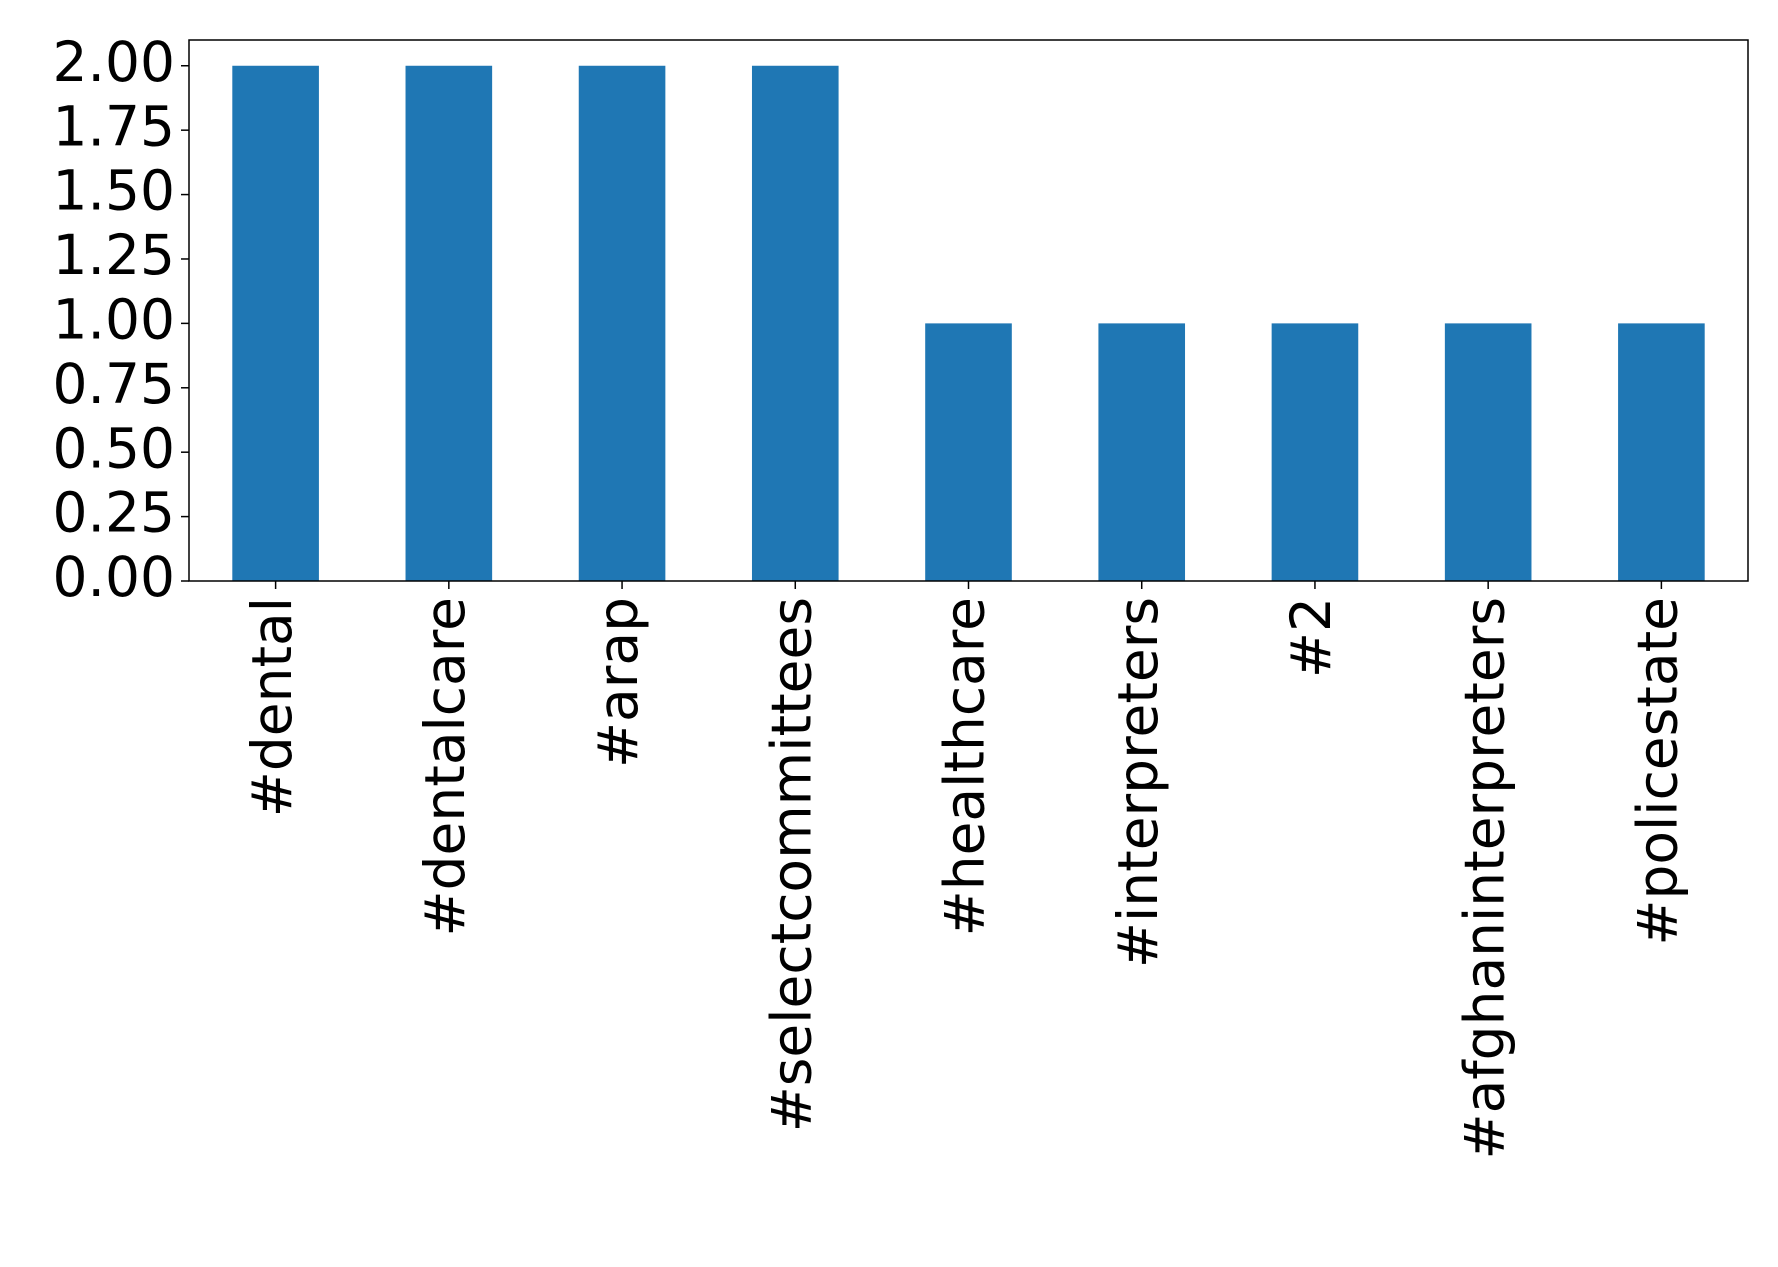  I want to click on x-tick-label: #dental, so click(272, 707).